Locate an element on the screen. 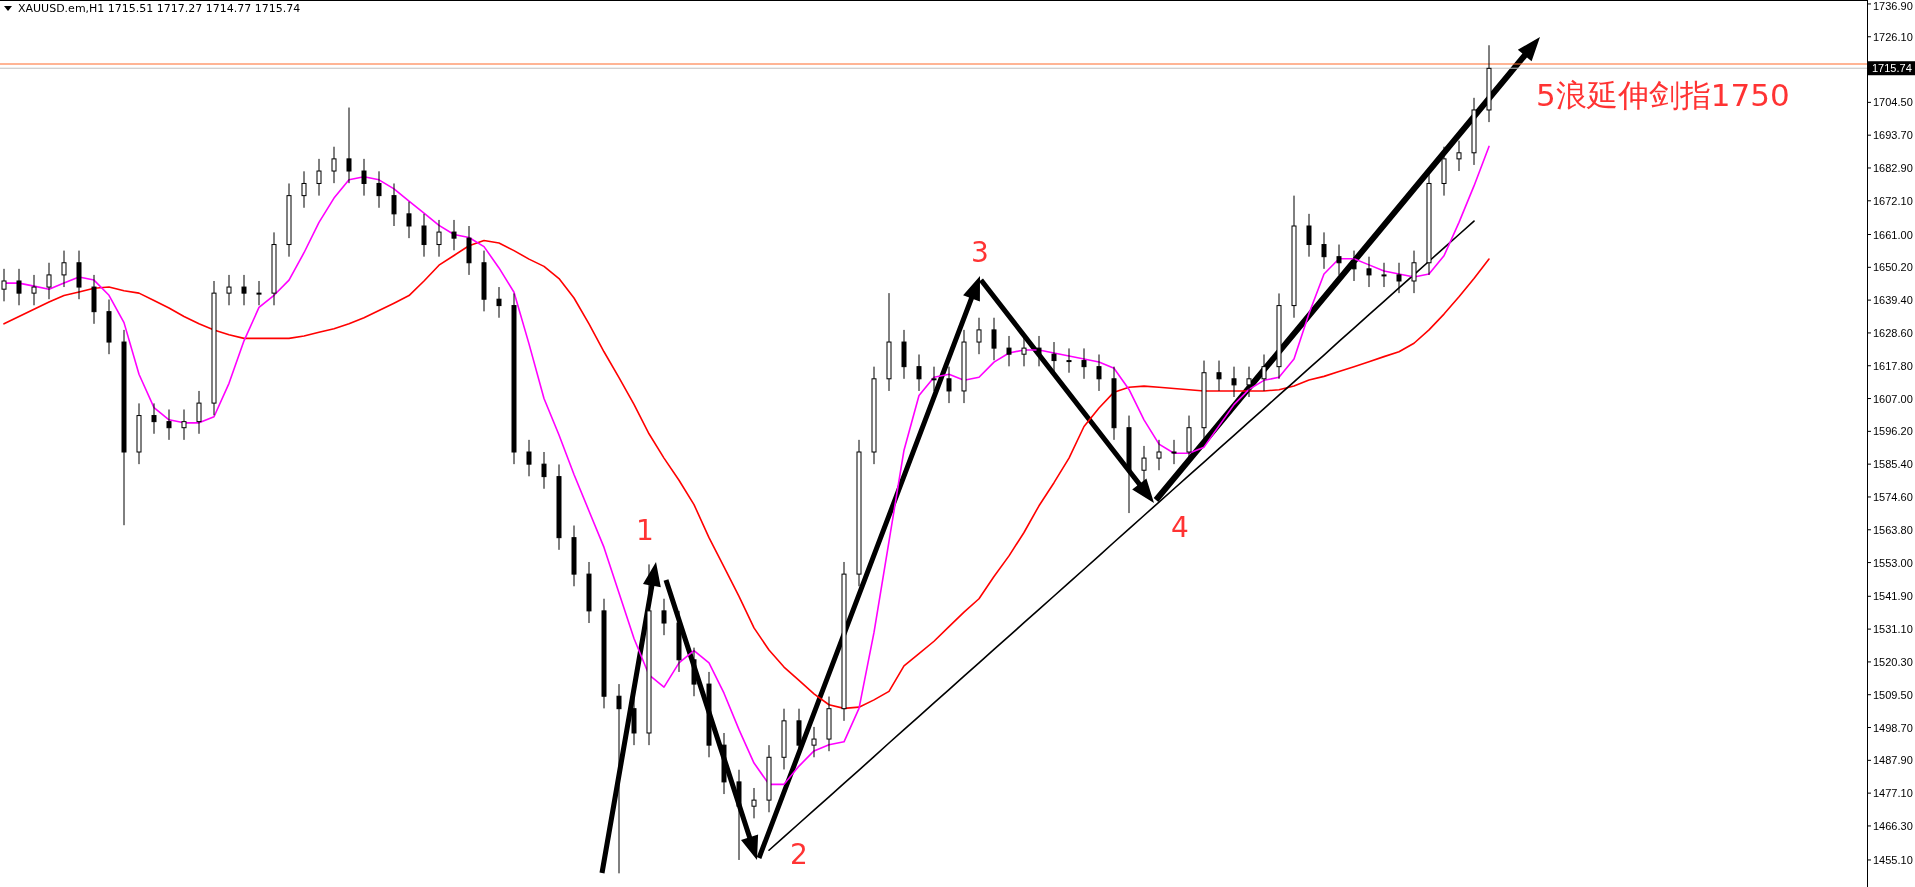  y-tick-label: 1650.20 is located at coordinates (1893, 267).